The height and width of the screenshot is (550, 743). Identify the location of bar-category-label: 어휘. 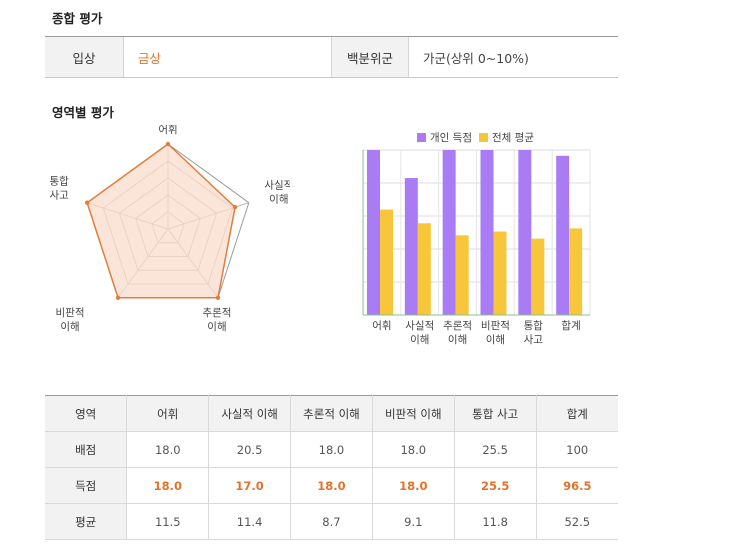
(381, 326).